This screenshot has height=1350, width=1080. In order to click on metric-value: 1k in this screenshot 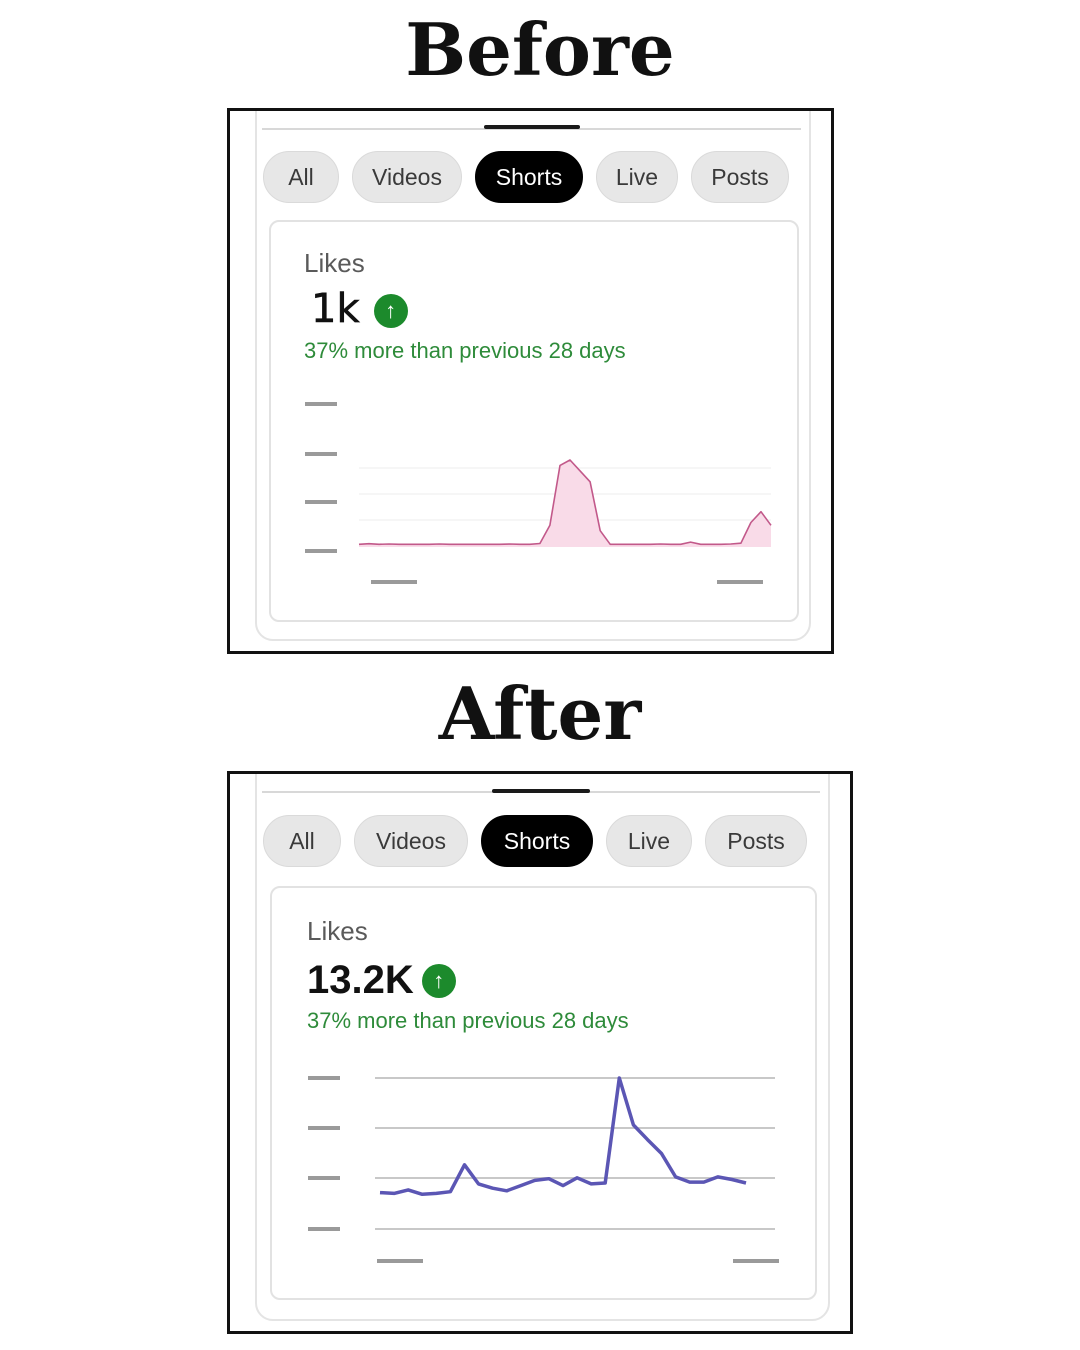, I will do `click(335, 309)`.